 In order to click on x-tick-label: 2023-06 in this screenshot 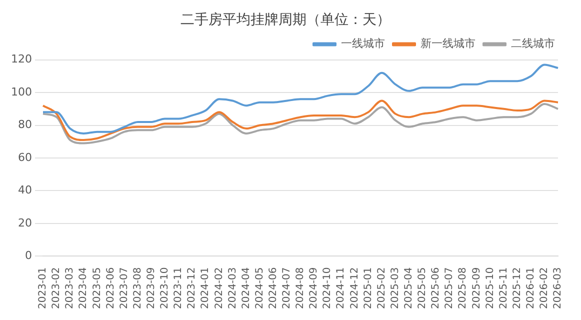, I will do `click(110, 288)`.